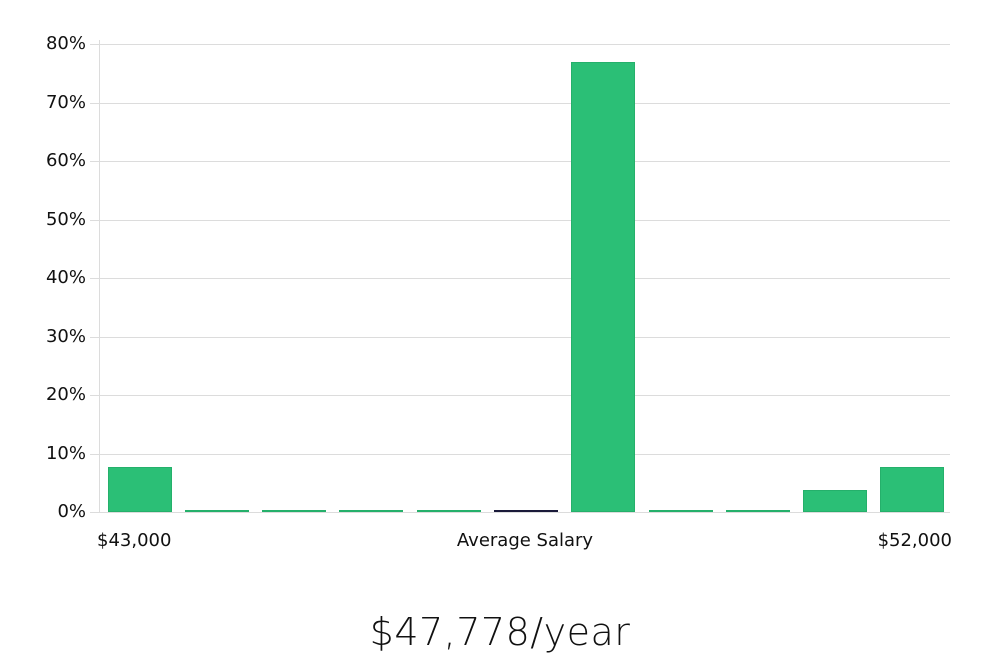 This screenshot has height=660, width=1000. Describe the element at coordinates (65, 277) in the screenshot. I see `y-tick-label: 40%` at that location.